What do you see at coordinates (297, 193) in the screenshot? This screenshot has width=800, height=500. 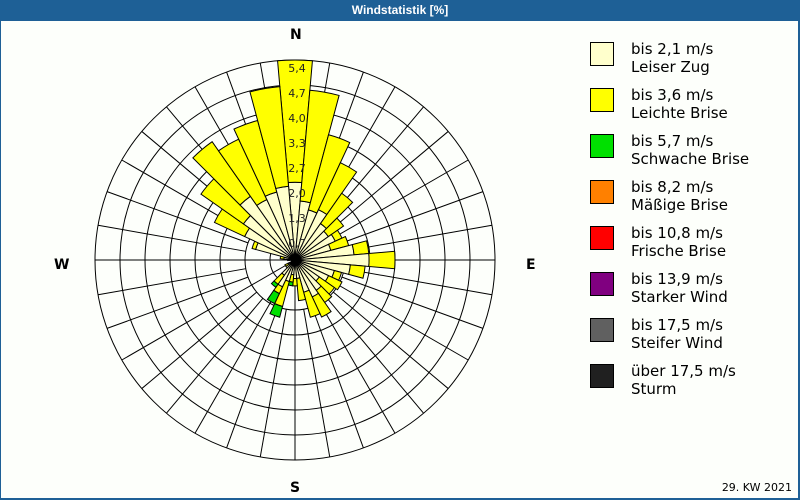 I see `svg-text: 2,0` at bounding box center [297, 193].